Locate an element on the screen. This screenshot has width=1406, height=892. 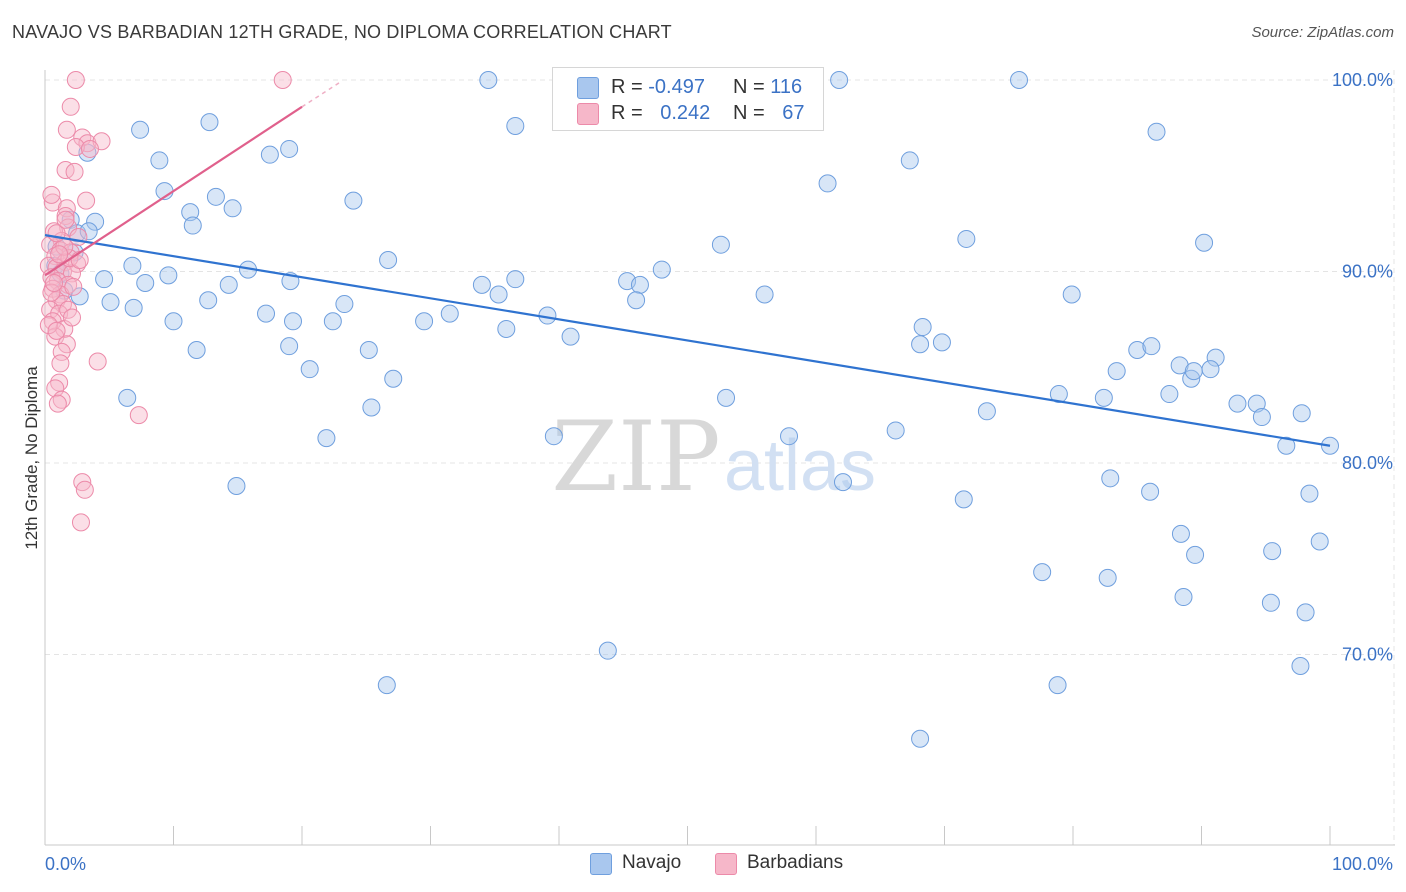
x-tick-label-max: 100.0% is located at coordinates (1362, 864).